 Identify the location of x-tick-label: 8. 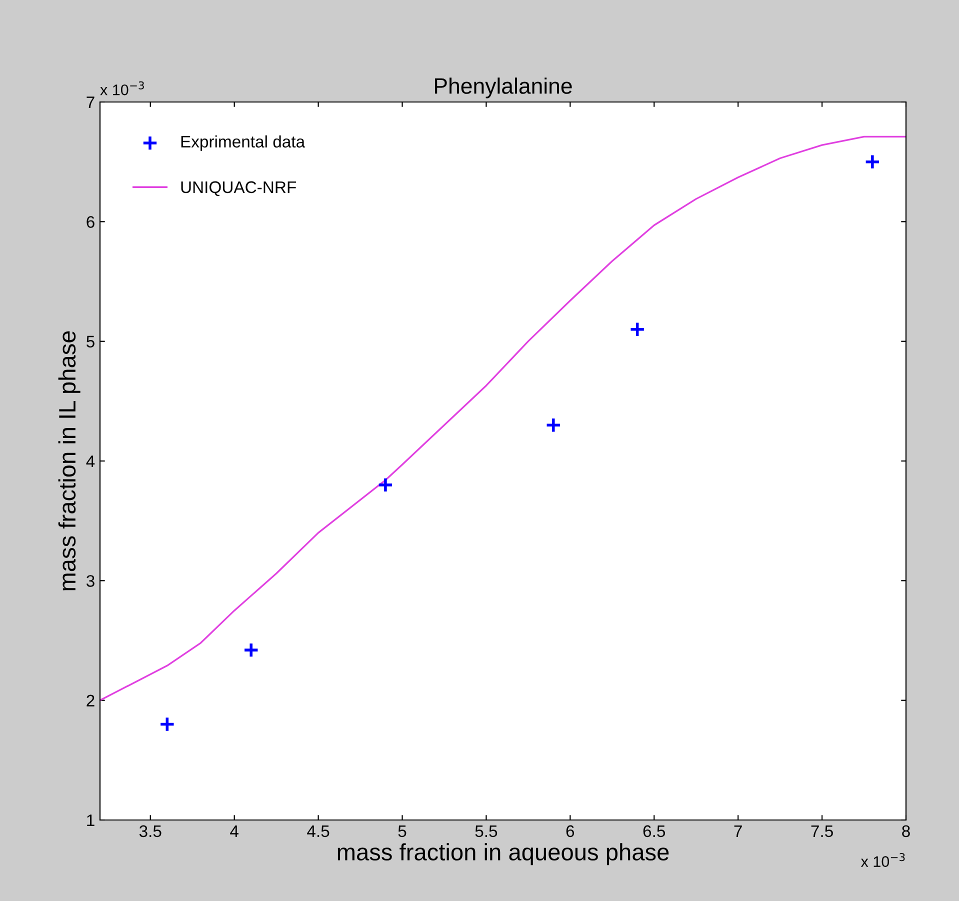
(906, 831).